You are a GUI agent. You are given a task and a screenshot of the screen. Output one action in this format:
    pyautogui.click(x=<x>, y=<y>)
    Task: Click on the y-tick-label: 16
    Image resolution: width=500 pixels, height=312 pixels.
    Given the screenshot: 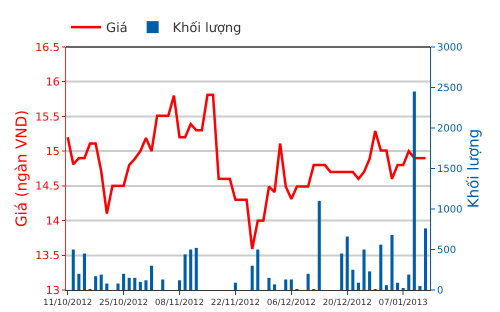 What is the action you would take?
    pyautogui.click(x=53, y=82)
    